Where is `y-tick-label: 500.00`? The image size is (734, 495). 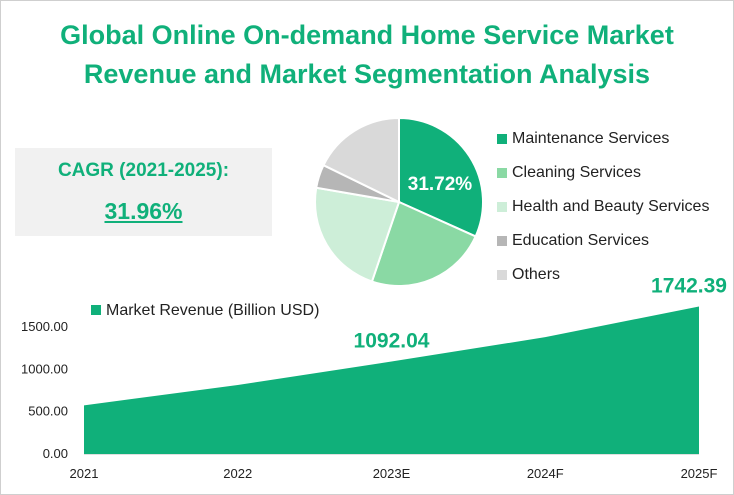 y-tick-label: 500.00 is located at coordinates (48, 411).